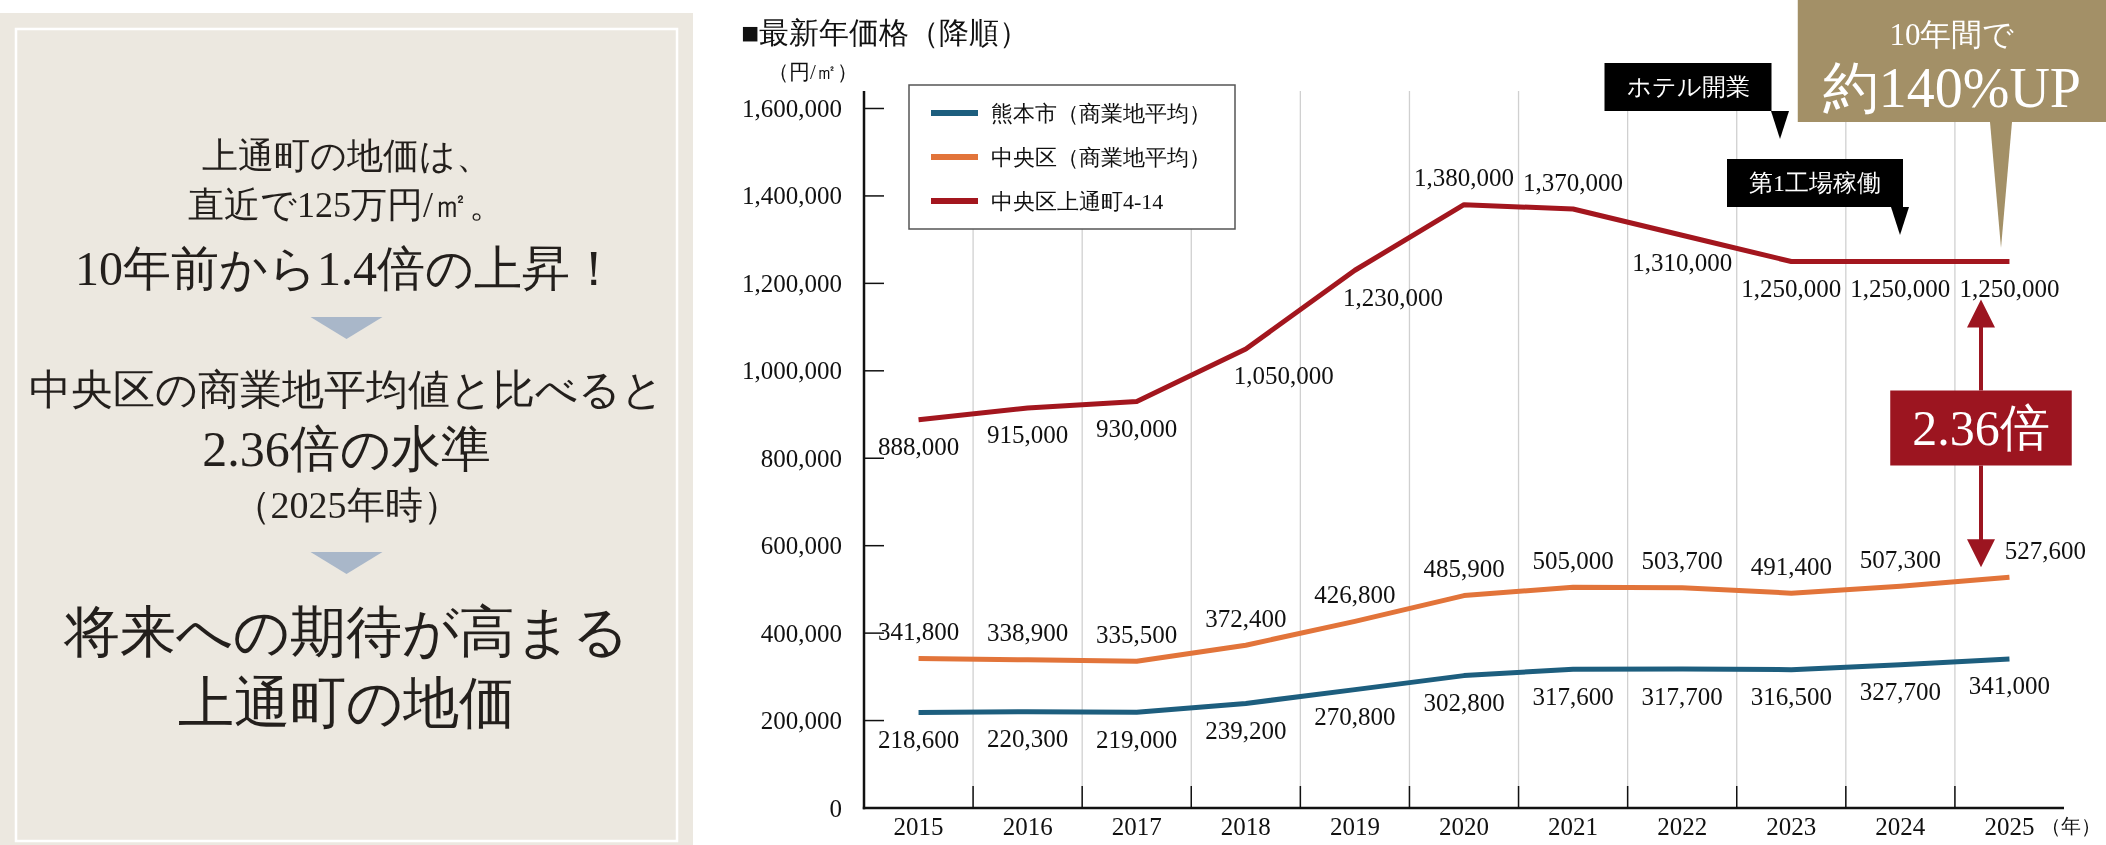 The width and height of the screenshot is (2106, 845). I want to click on y-axis-title: （円/㎡）, so click(813, 72).